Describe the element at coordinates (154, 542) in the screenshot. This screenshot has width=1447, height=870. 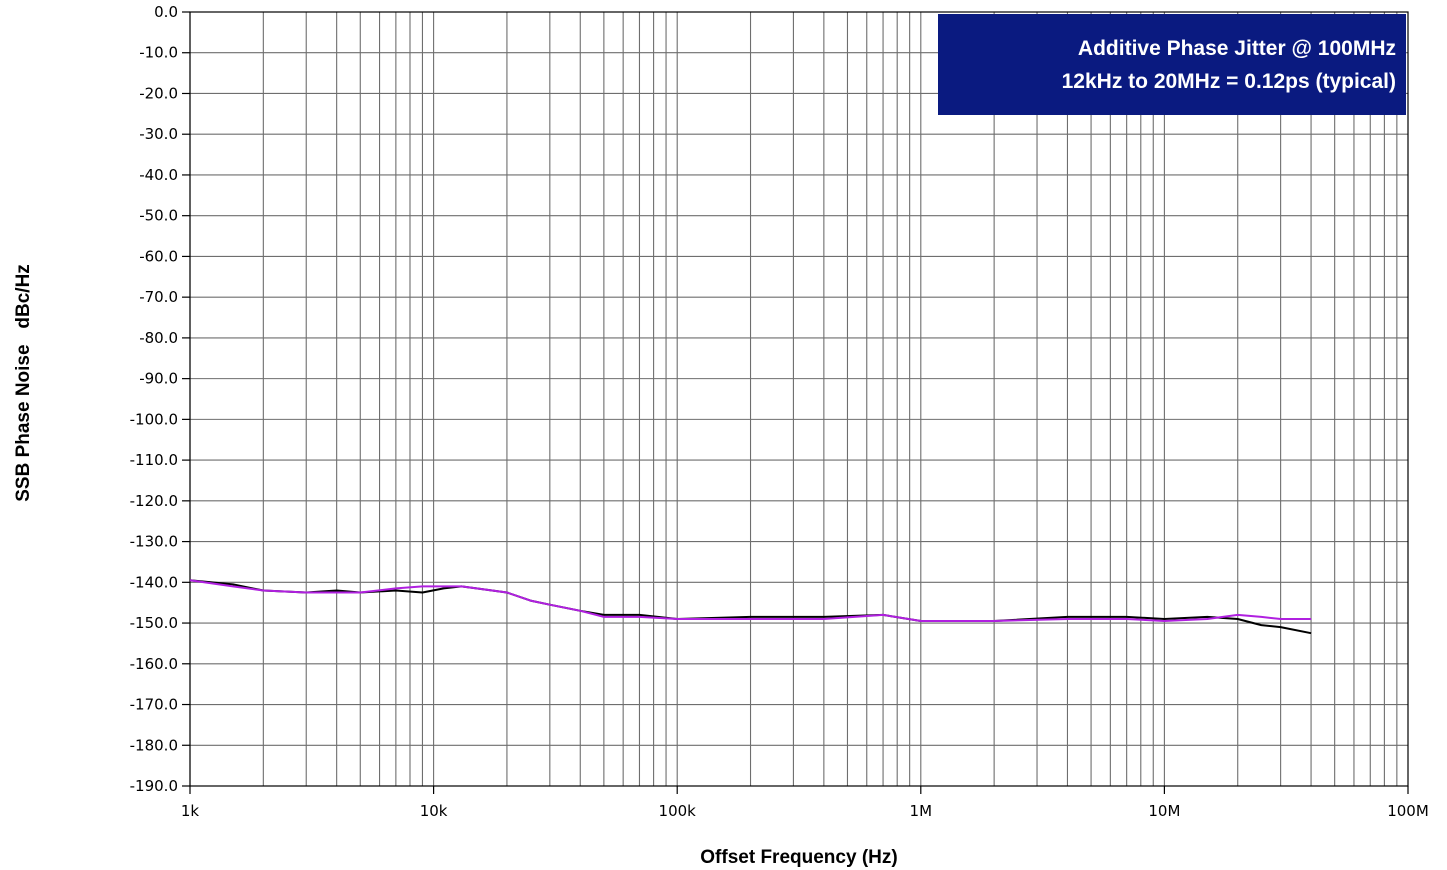
I see `y-tick-label: -130.0` at that location.